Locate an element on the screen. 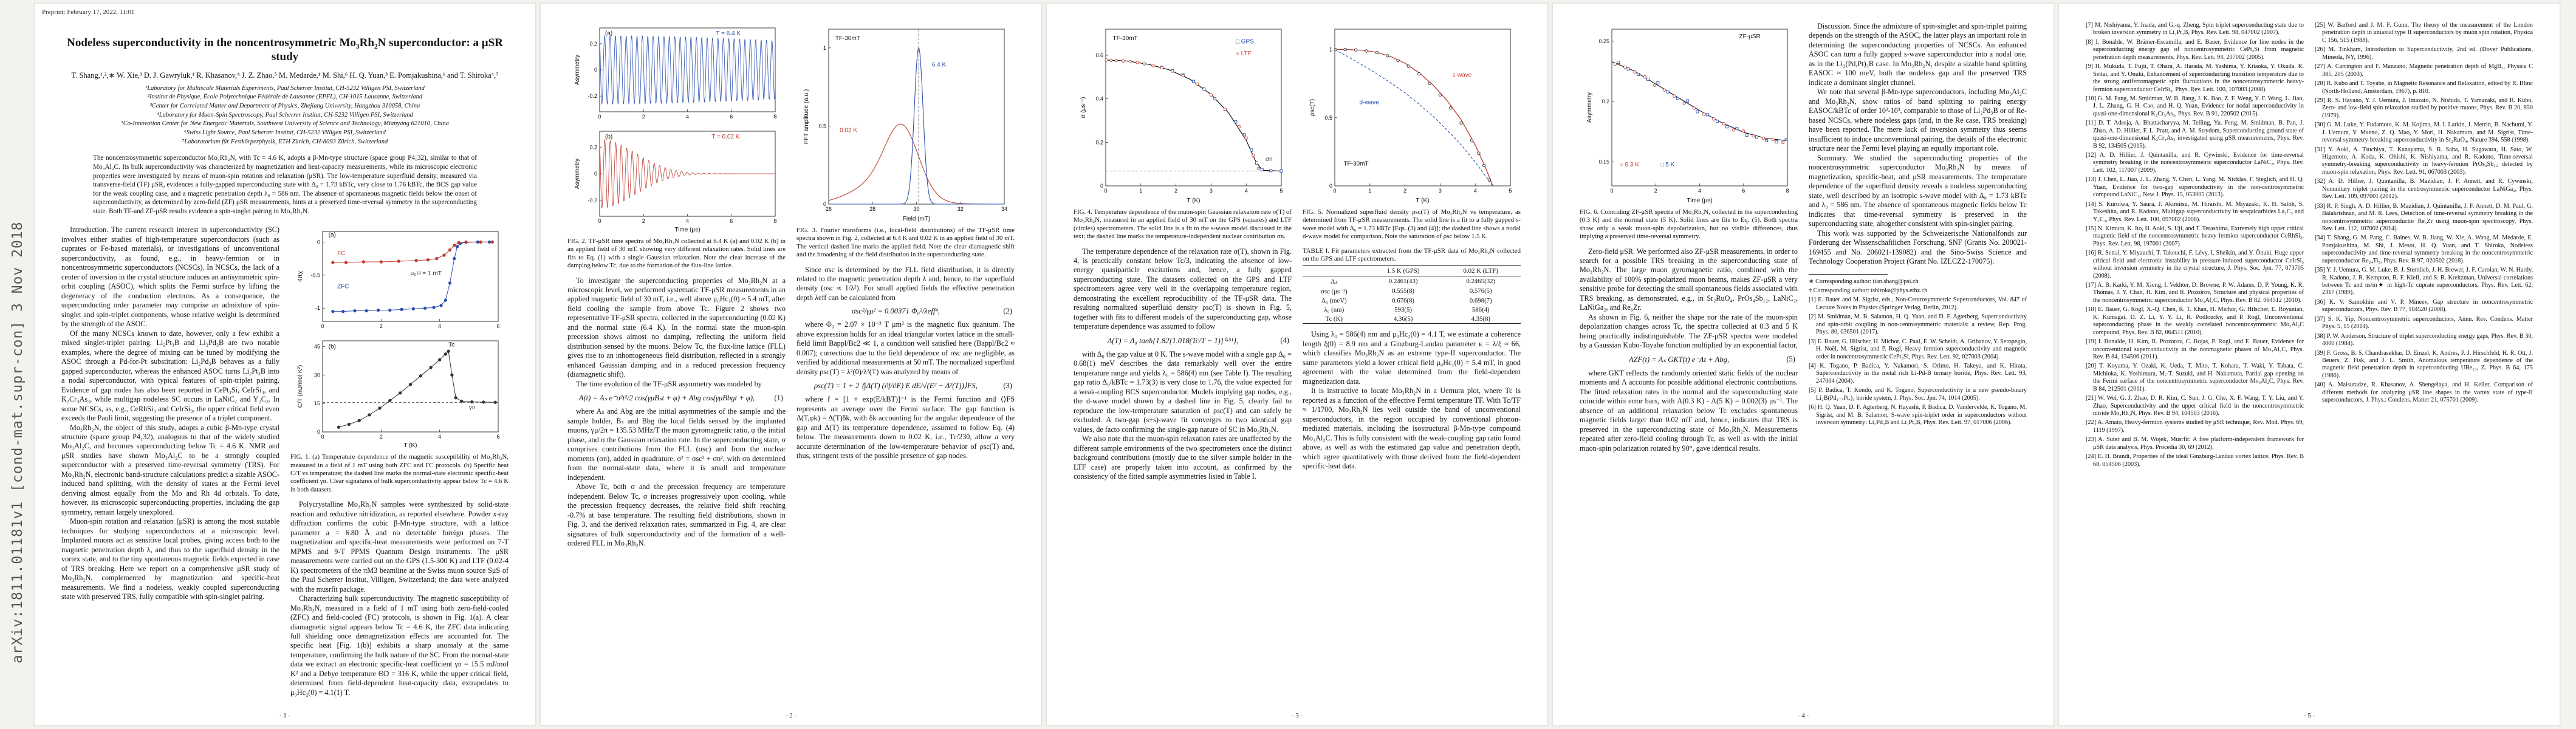 Image resolution: width=2576 pixels, height=729 pixels. page-number-5: - 5 - is located at coordinates (2309, 716).